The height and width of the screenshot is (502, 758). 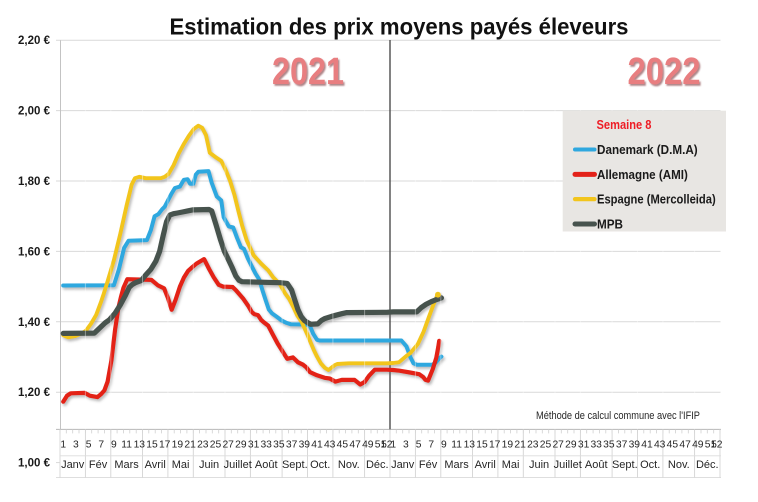 What do you see at coordinates (624, 124) in the screenshot?
I see `svg-text: Semaine 8` at bounding box center [624, 124].